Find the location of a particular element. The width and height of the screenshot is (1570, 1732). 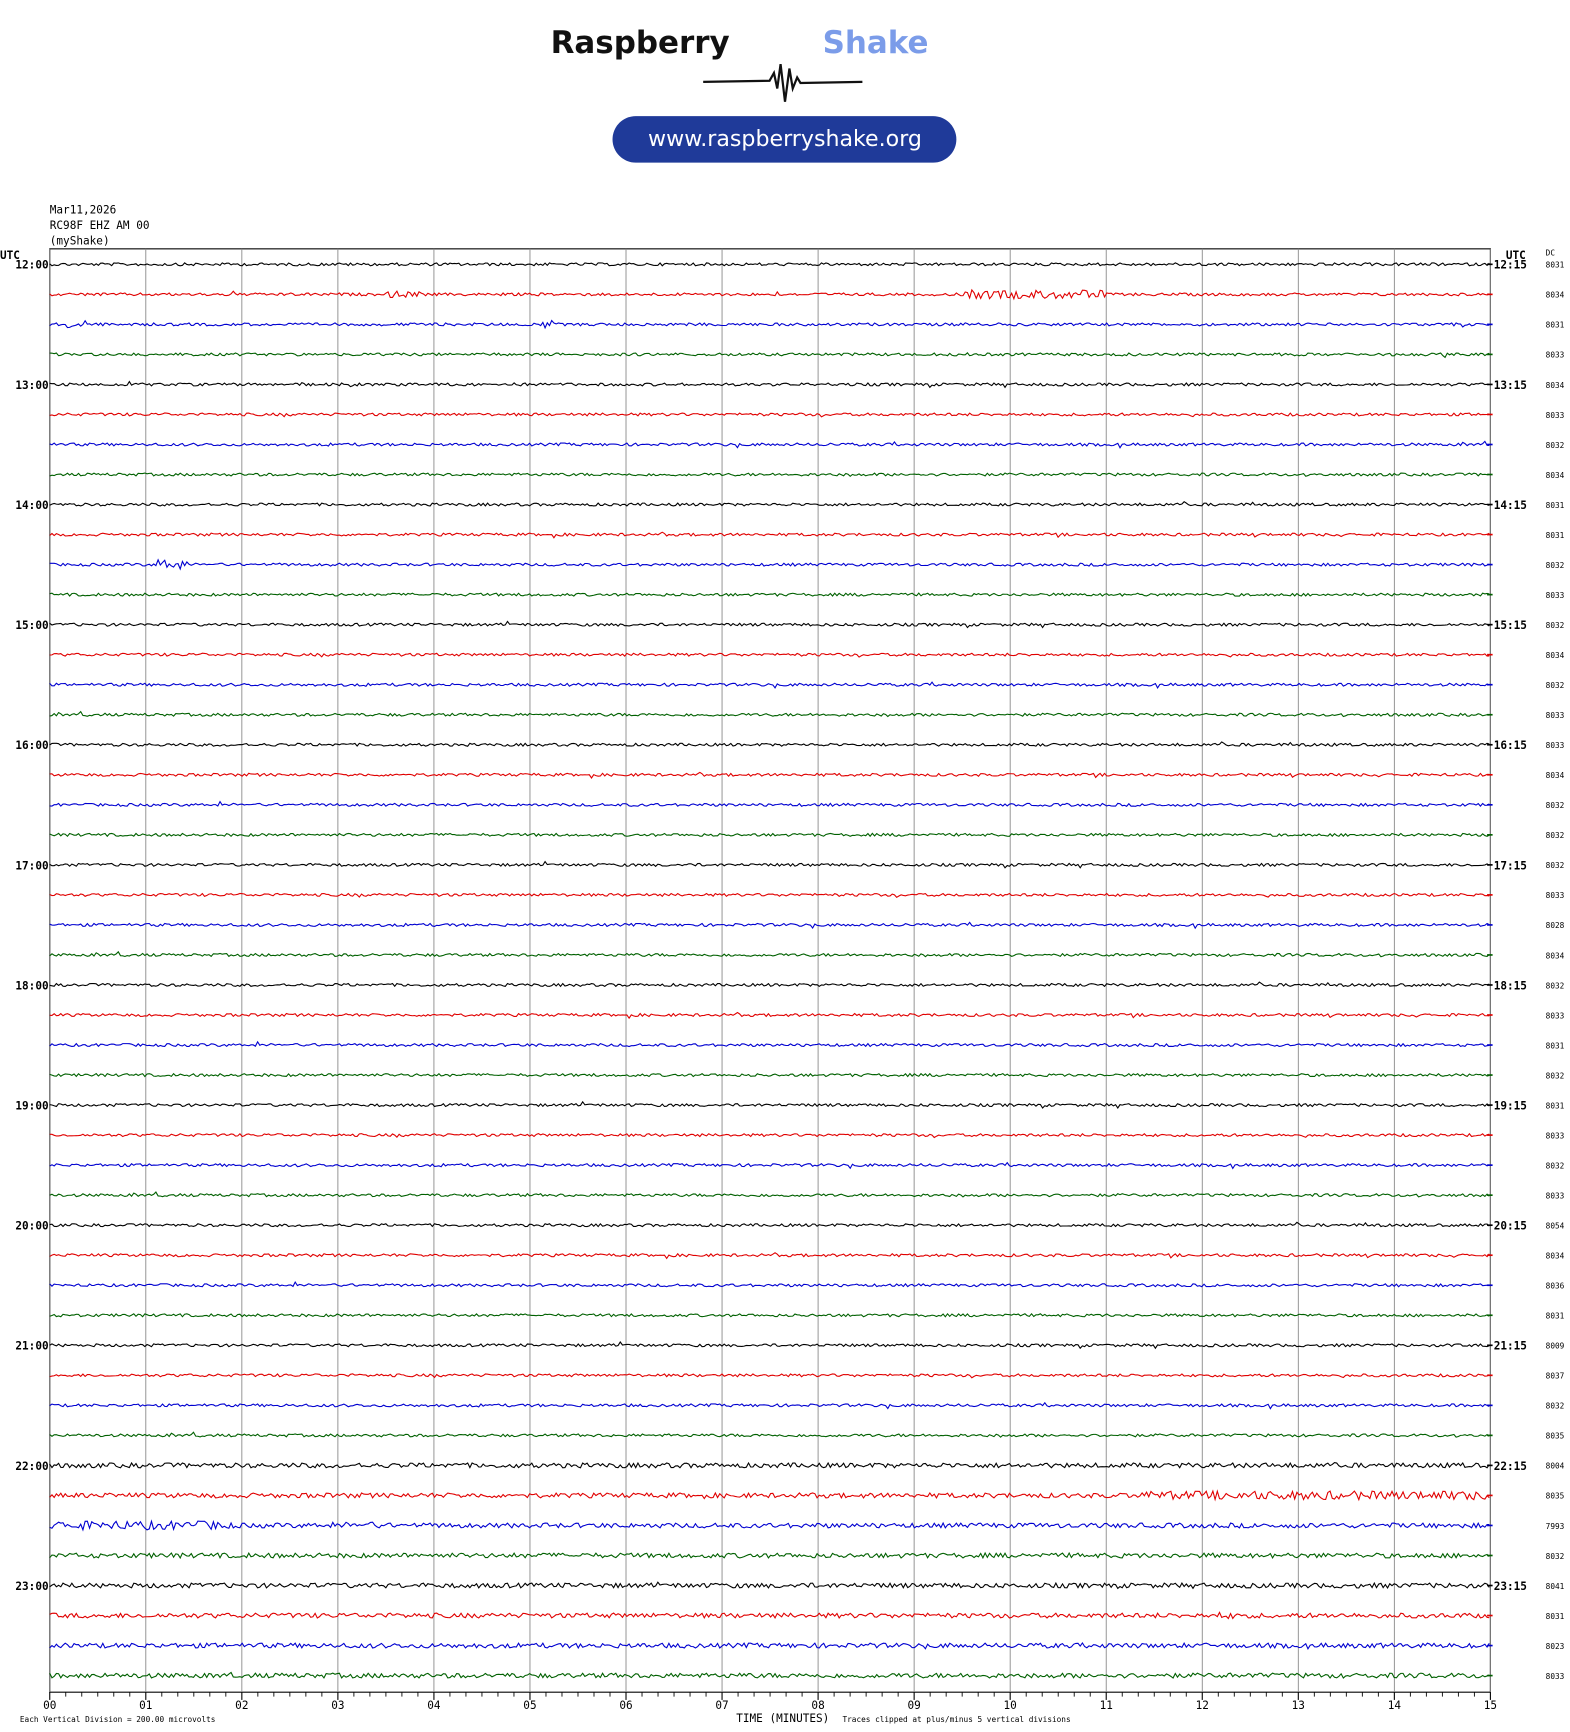

left-axis-label: UTC is located at coordinates (10, 255).